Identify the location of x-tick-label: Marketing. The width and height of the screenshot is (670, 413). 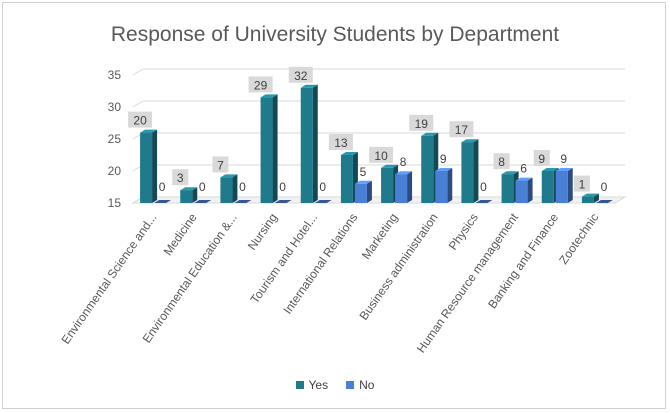
(380, 236).